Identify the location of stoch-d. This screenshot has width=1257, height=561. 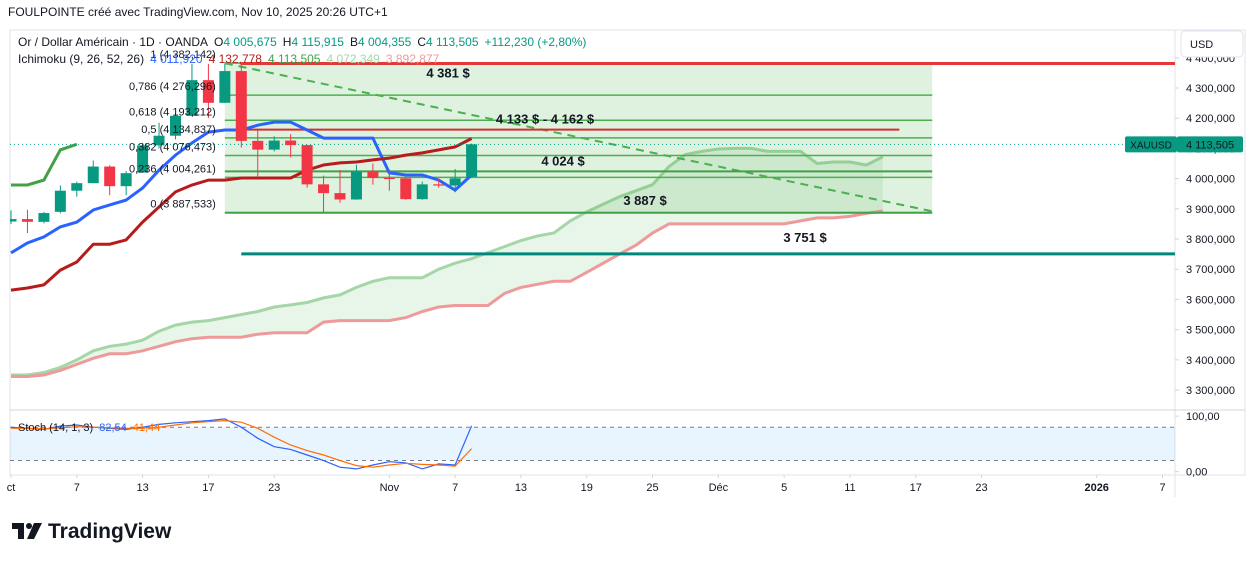
(242, 443).